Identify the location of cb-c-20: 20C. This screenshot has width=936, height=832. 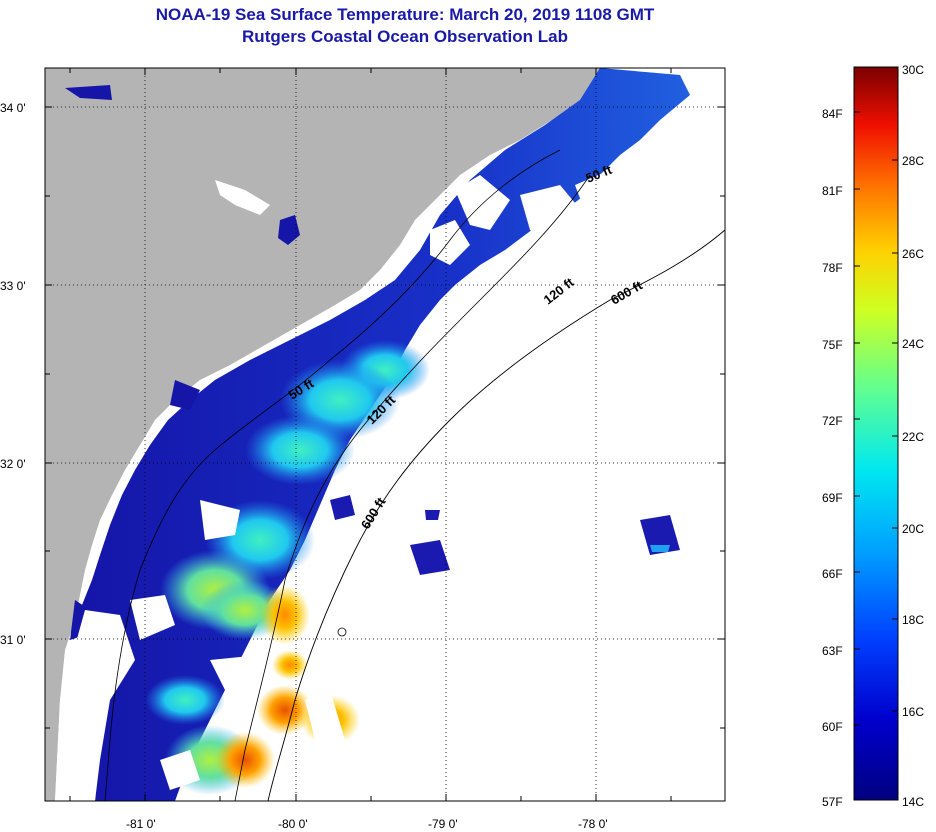
(913, 529).